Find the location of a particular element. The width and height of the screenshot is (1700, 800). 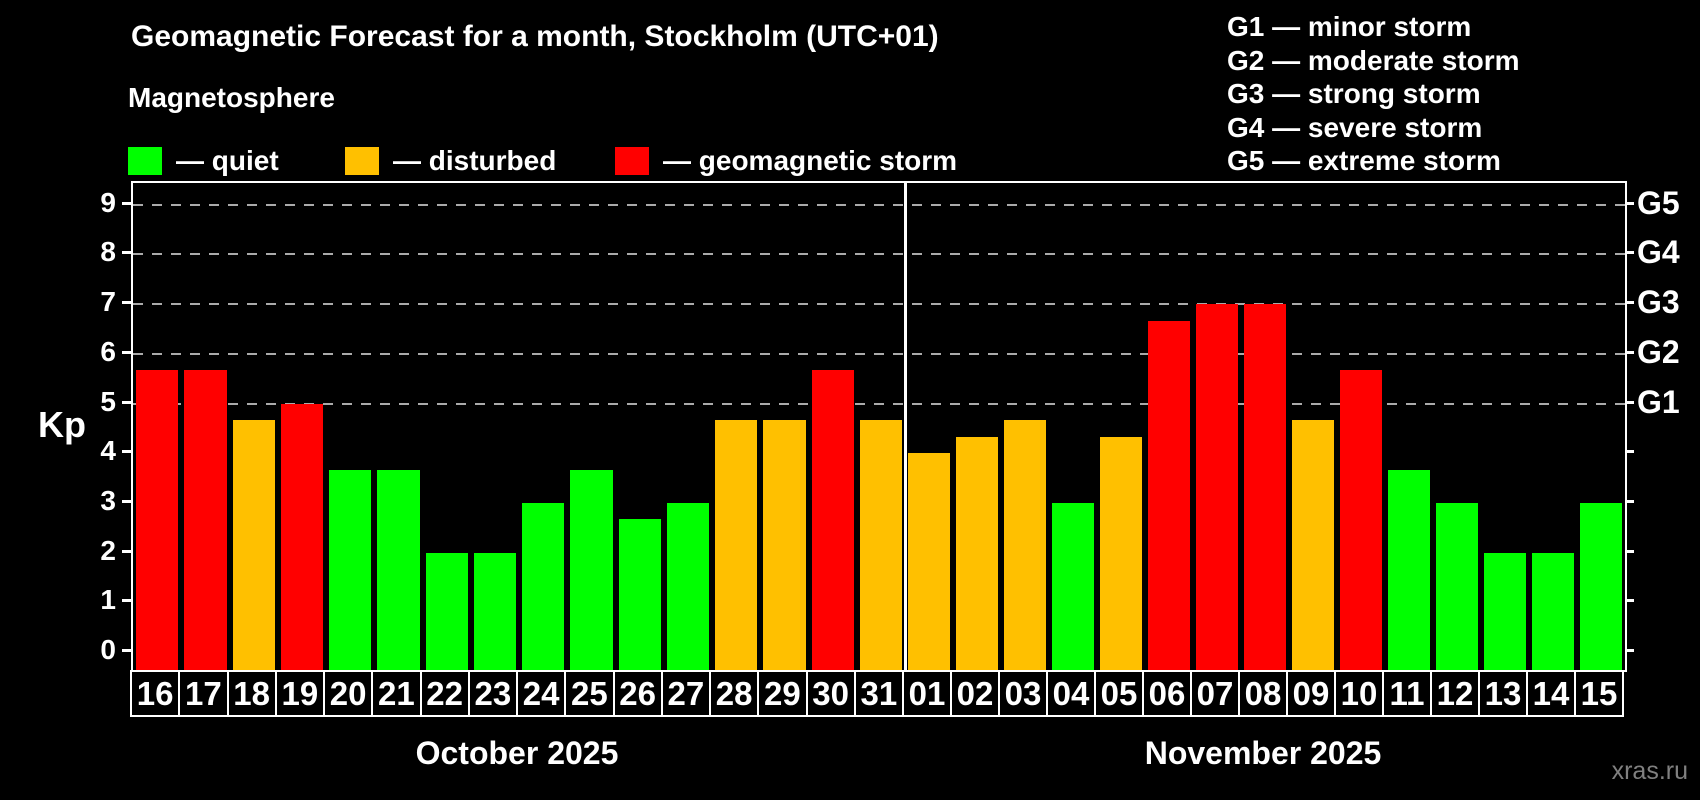

date-cell-05: 05 is located at coordinates (1119, 693).